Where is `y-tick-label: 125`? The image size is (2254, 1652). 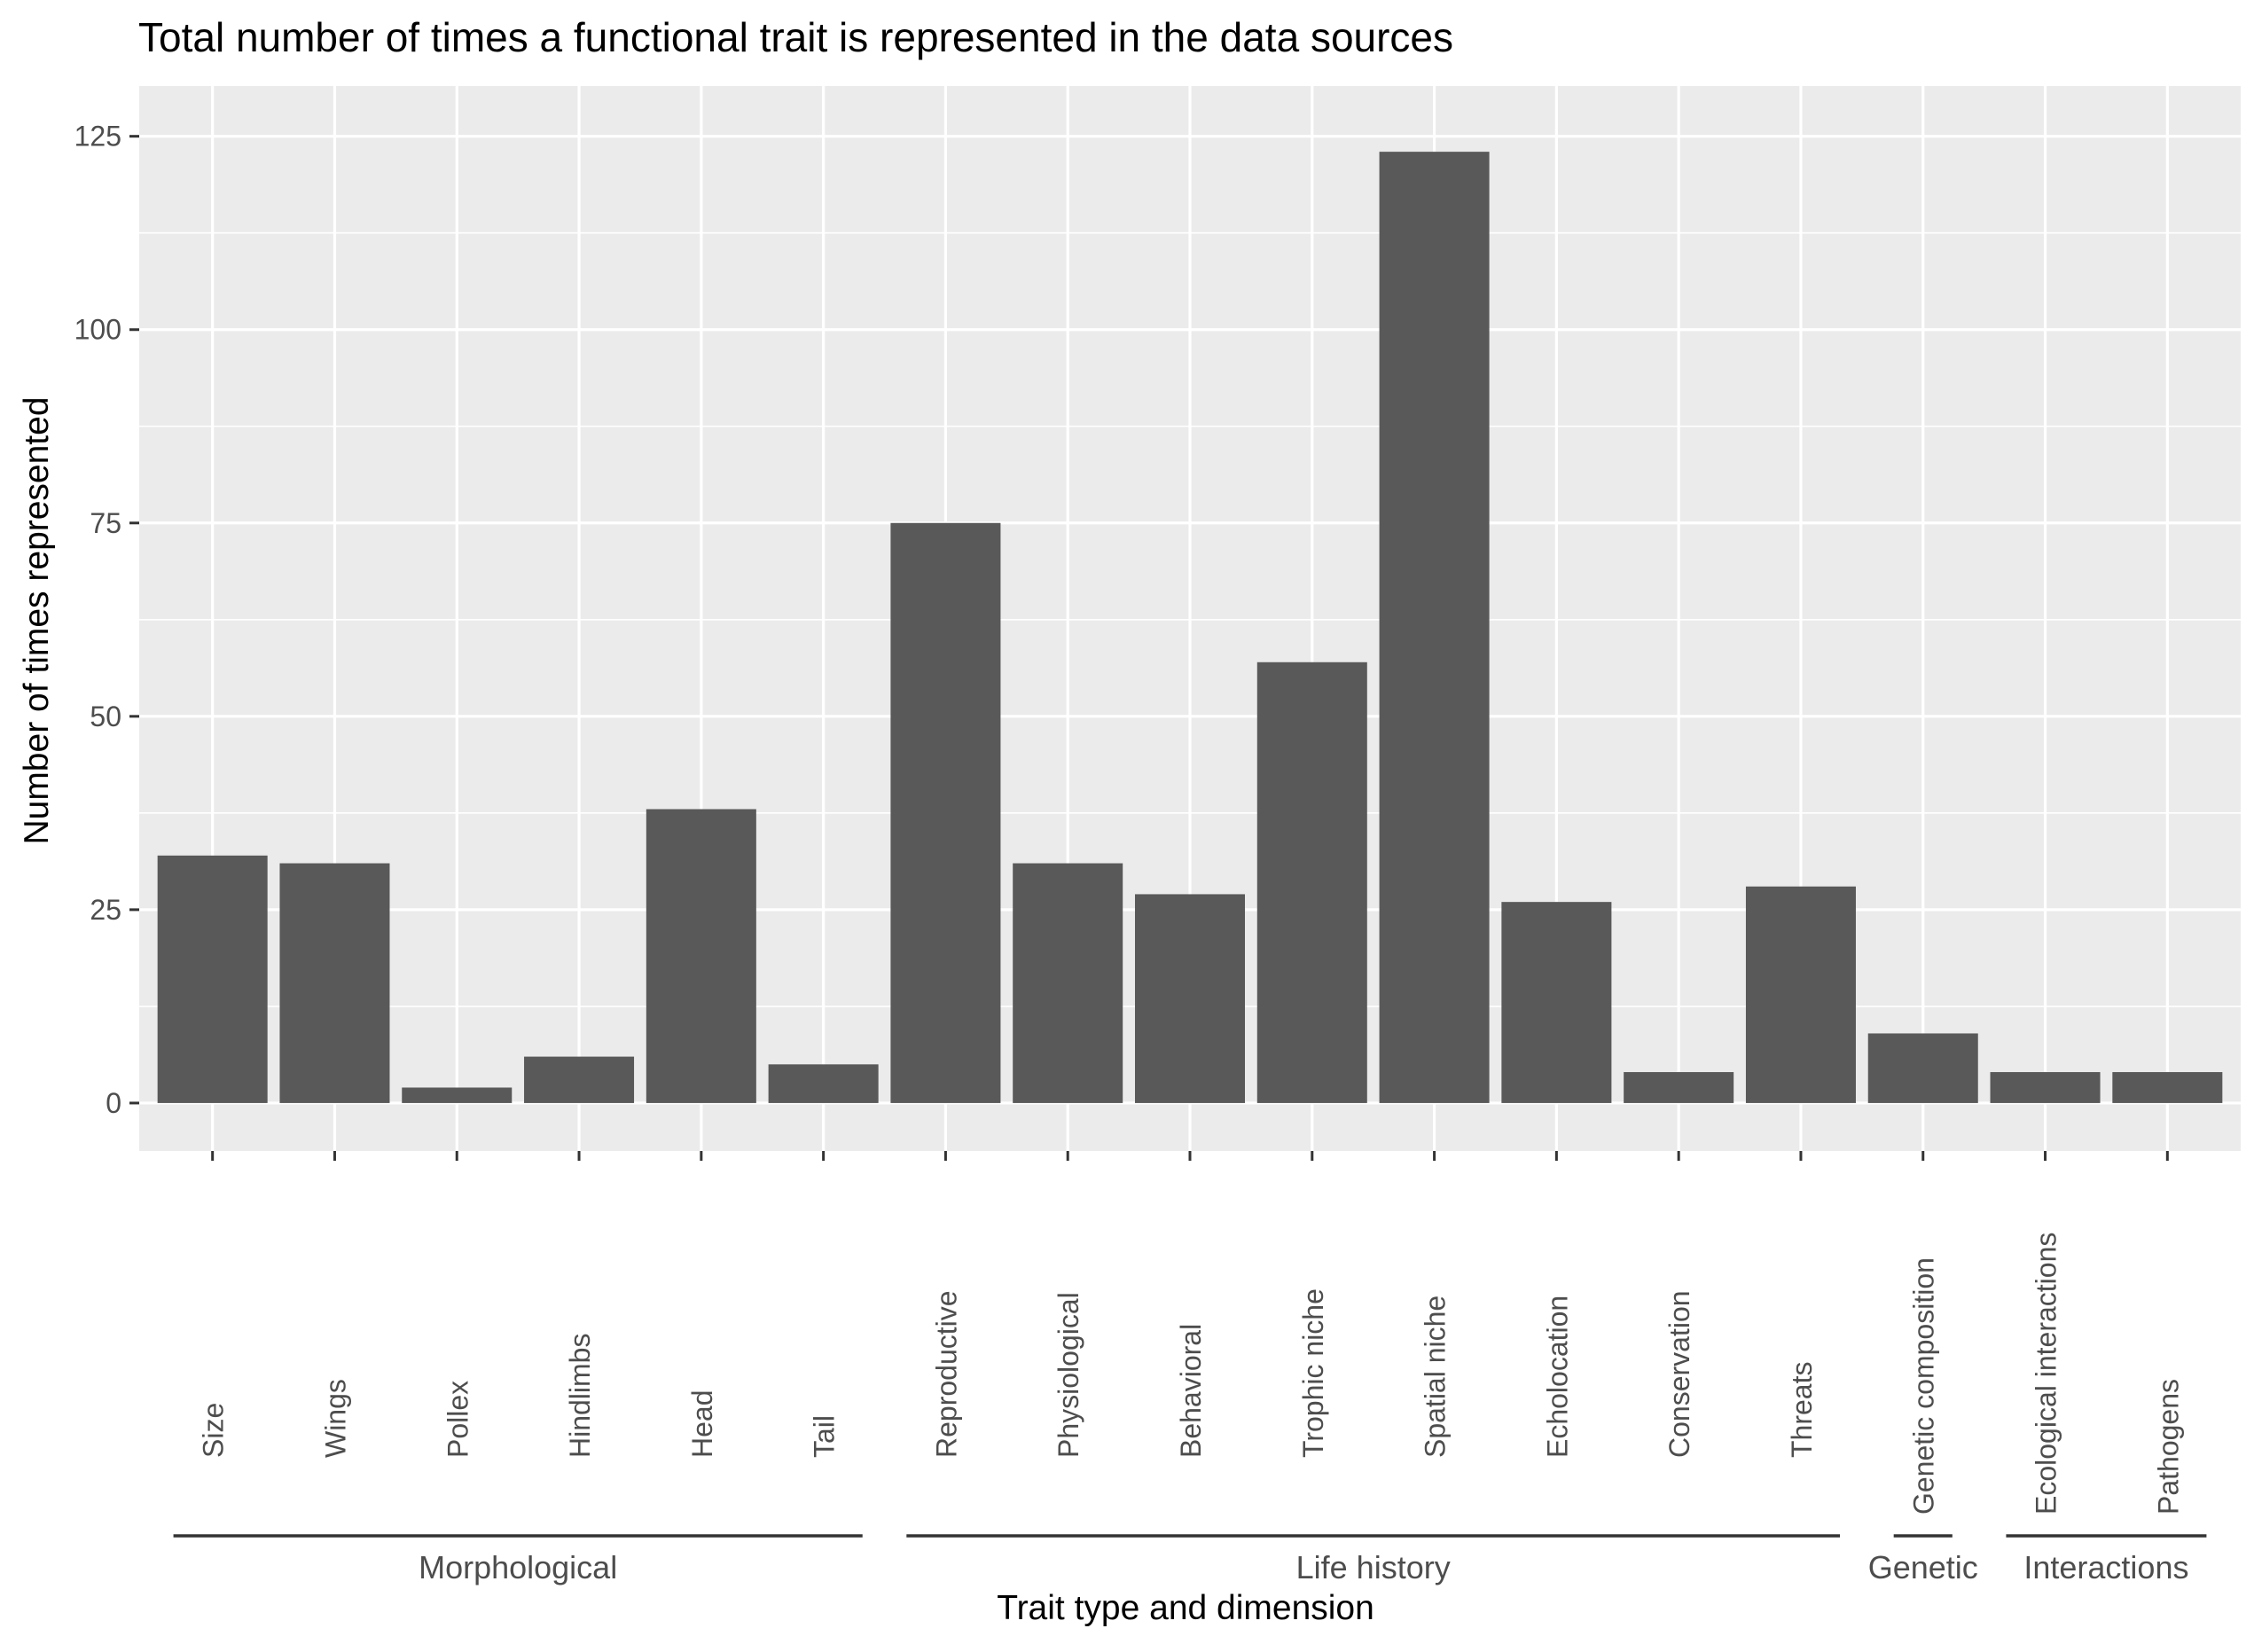
y-tick-label: 125 is located at coordinates (97, 137).